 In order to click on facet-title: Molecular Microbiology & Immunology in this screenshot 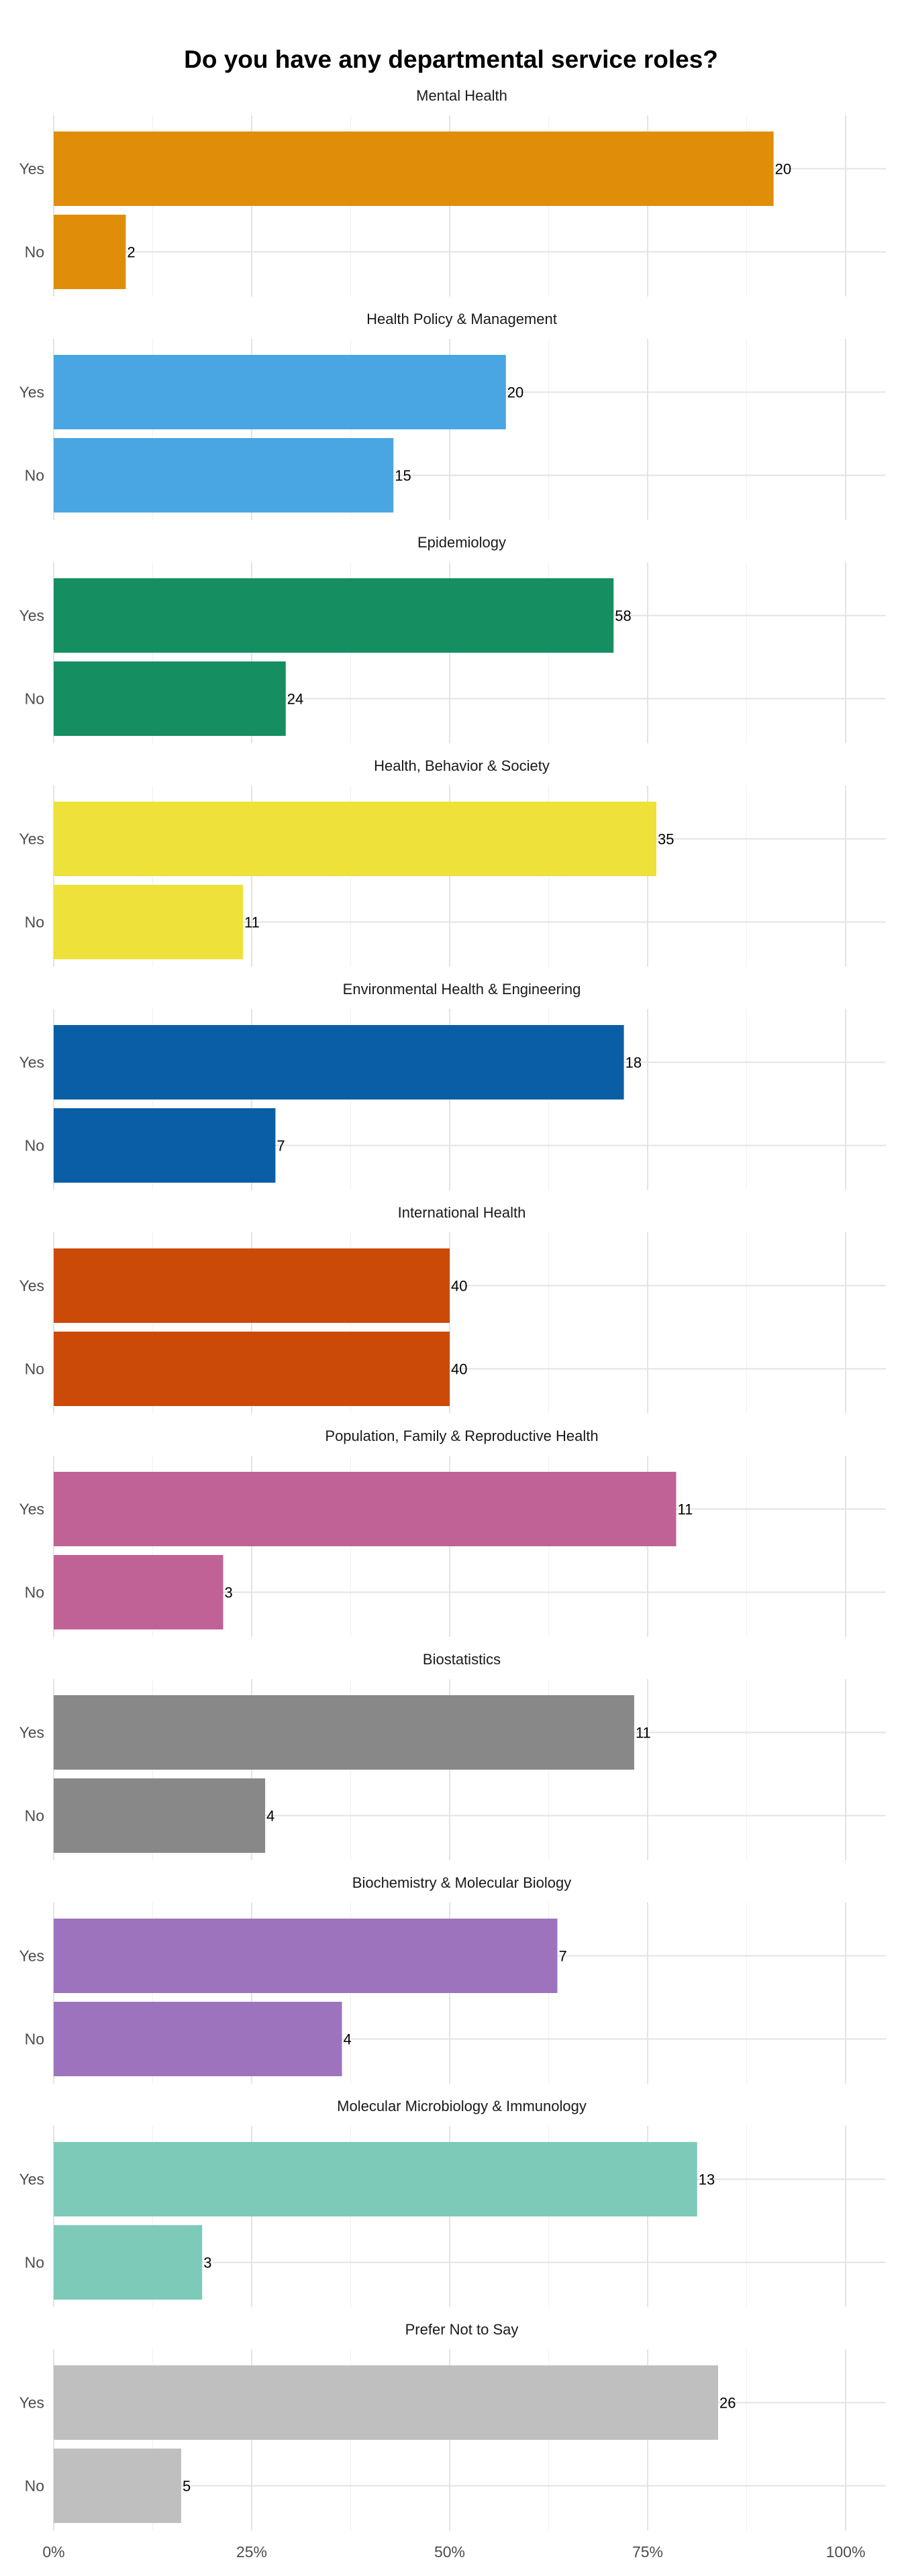, I will do `click(462, 2106)`.